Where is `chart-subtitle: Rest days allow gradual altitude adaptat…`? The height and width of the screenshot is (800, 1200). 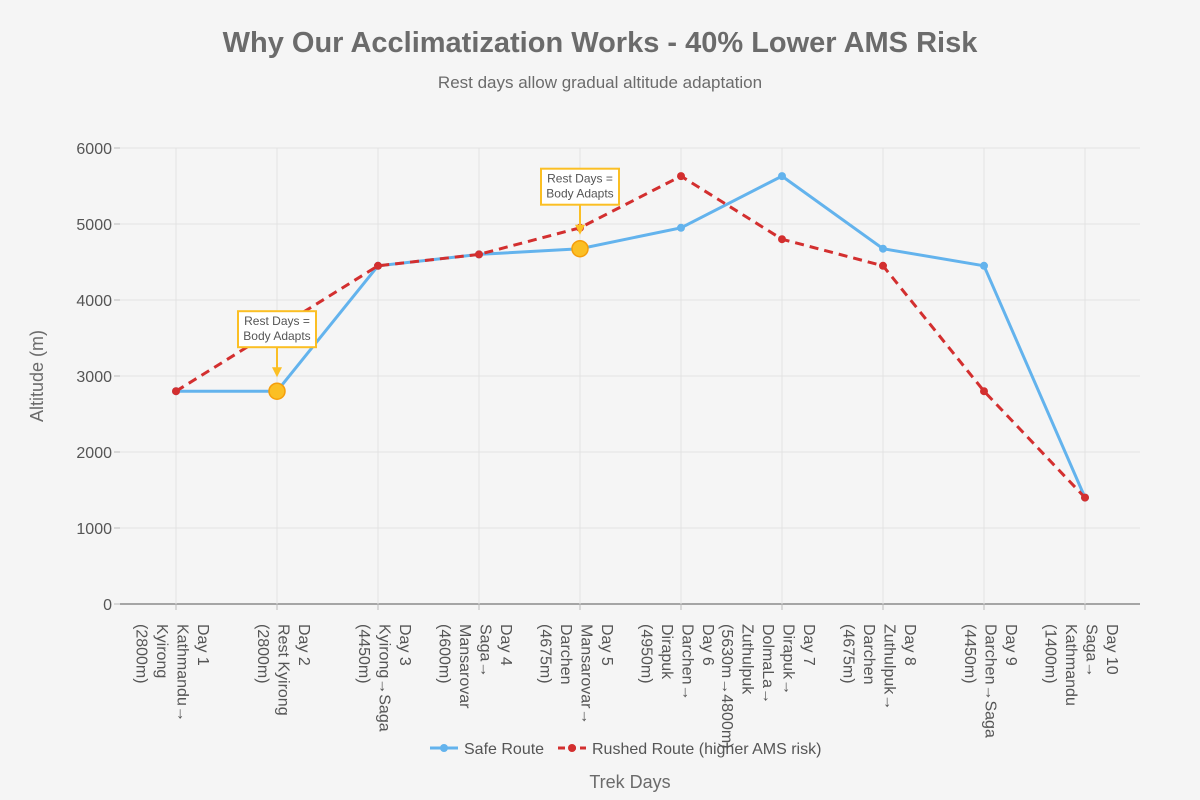
chart-subtitle: Rest days allow gradual altitude adaptat… is located at coordinates (600, 82).